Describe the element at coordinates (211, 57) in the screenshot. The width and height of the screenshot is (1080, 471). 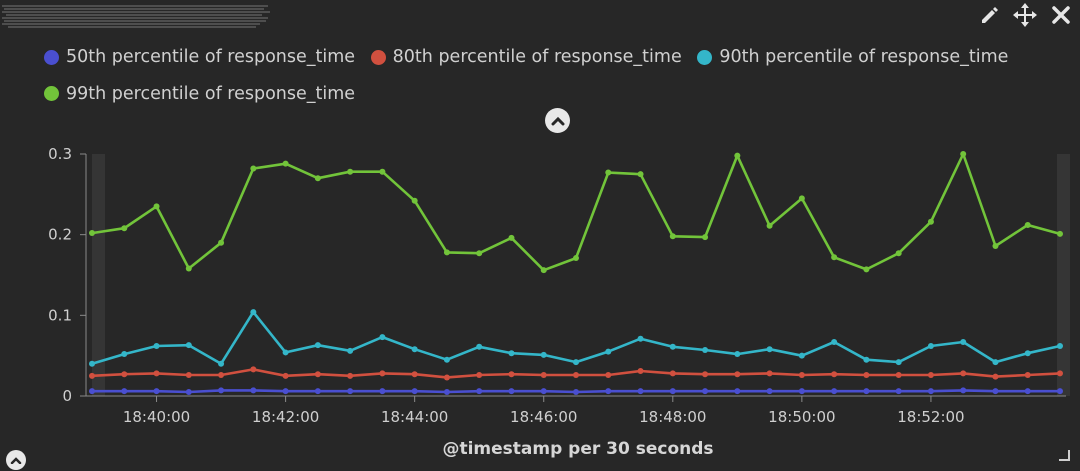
I see `legend-label-p50: 50th percentile of response_time` at that location.